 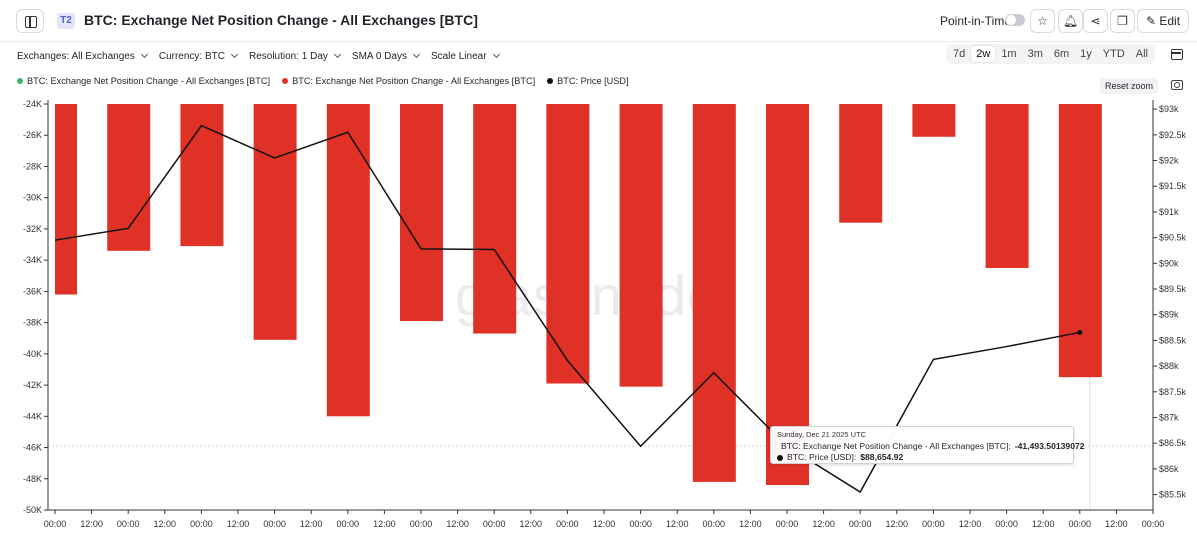 What do you see at coordinates (1129, 86) in the screenshot?
I see `reset-zoom-button: Reset zoom` at bounding box center [1129, 86].